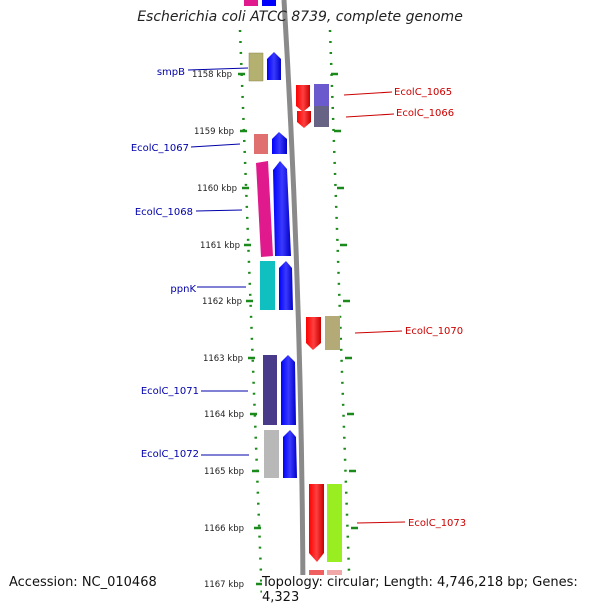 The width and height of the screenshot is (600, 605). I want to click on kbp-tick-1161: 1161 kbp, so click(225, 246).